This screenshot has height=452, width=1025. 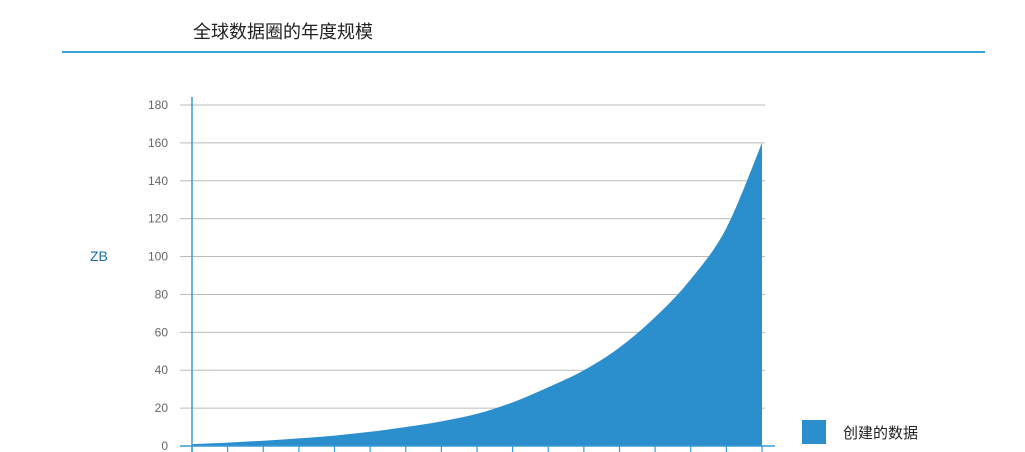 I want to click on y-tick-label: 40, so click(x=162, y=370).